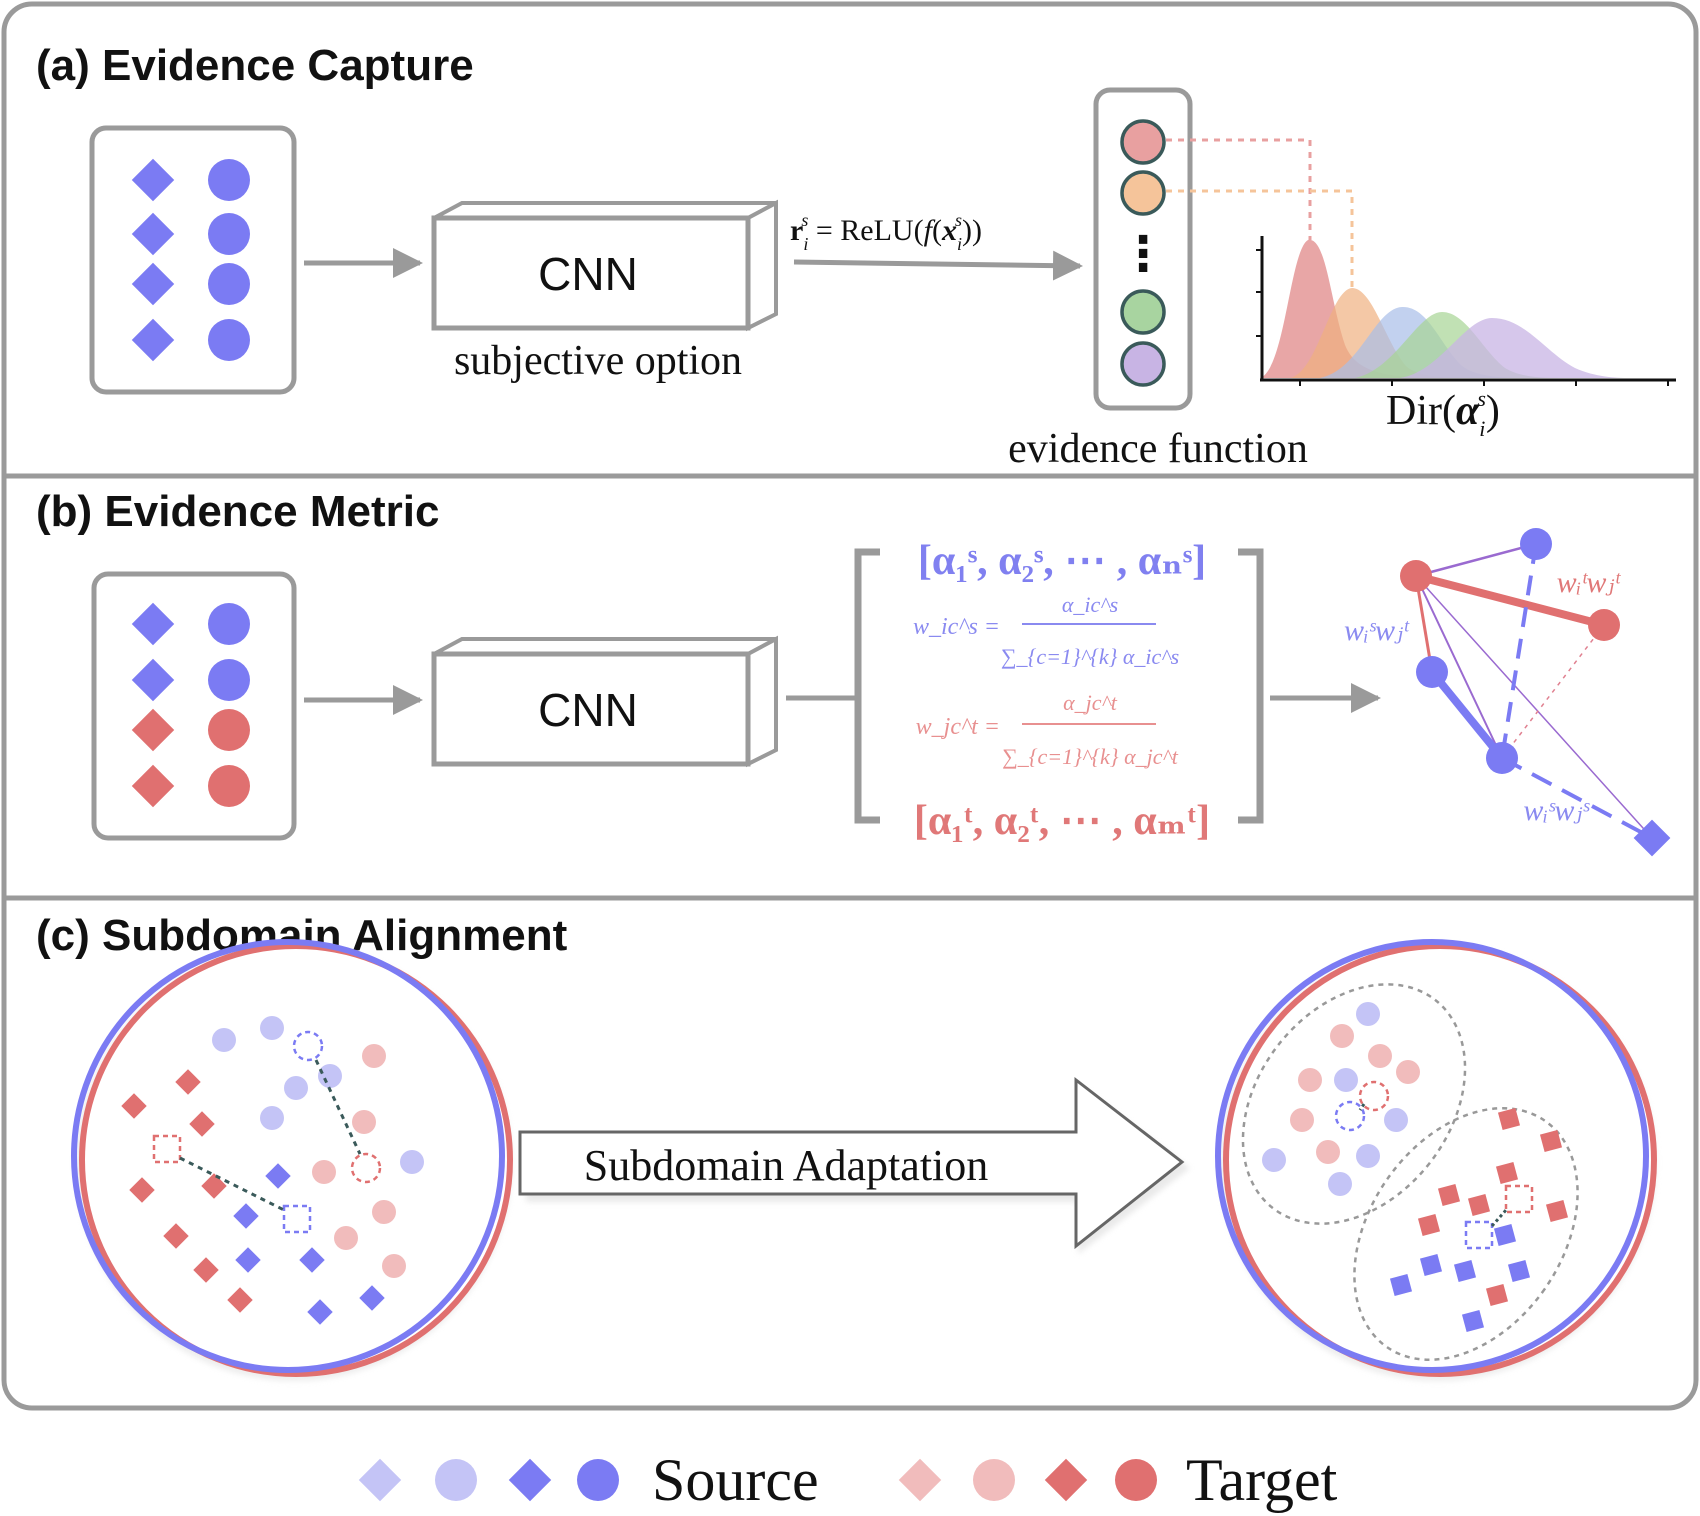 This screenshot has height=1516, width=1700. Describe the element at coordinates (956, 627) in the screenshot. I see `w-source-lhs: w_ic^s =` at that location.